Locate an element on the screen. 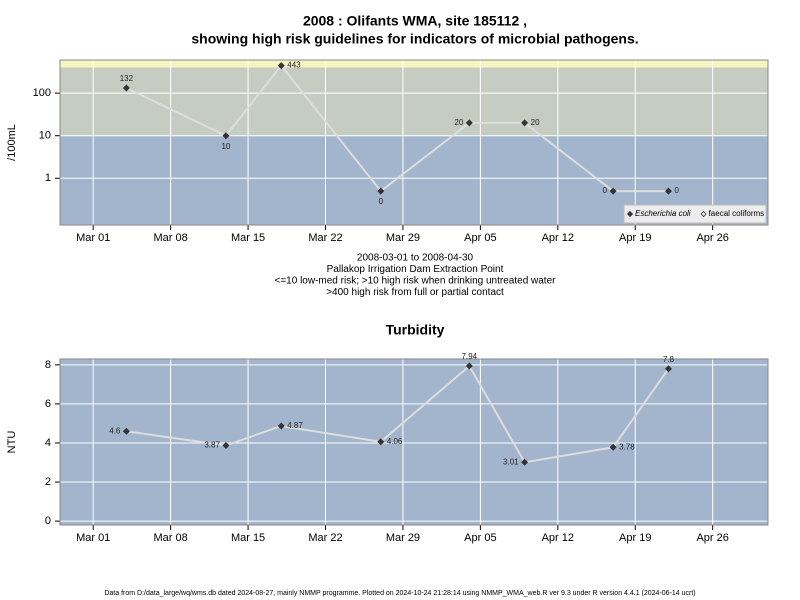 The height and width of the screenshot is (600, 800). y-tick-label: 1 is located at coordinates (48, 178).